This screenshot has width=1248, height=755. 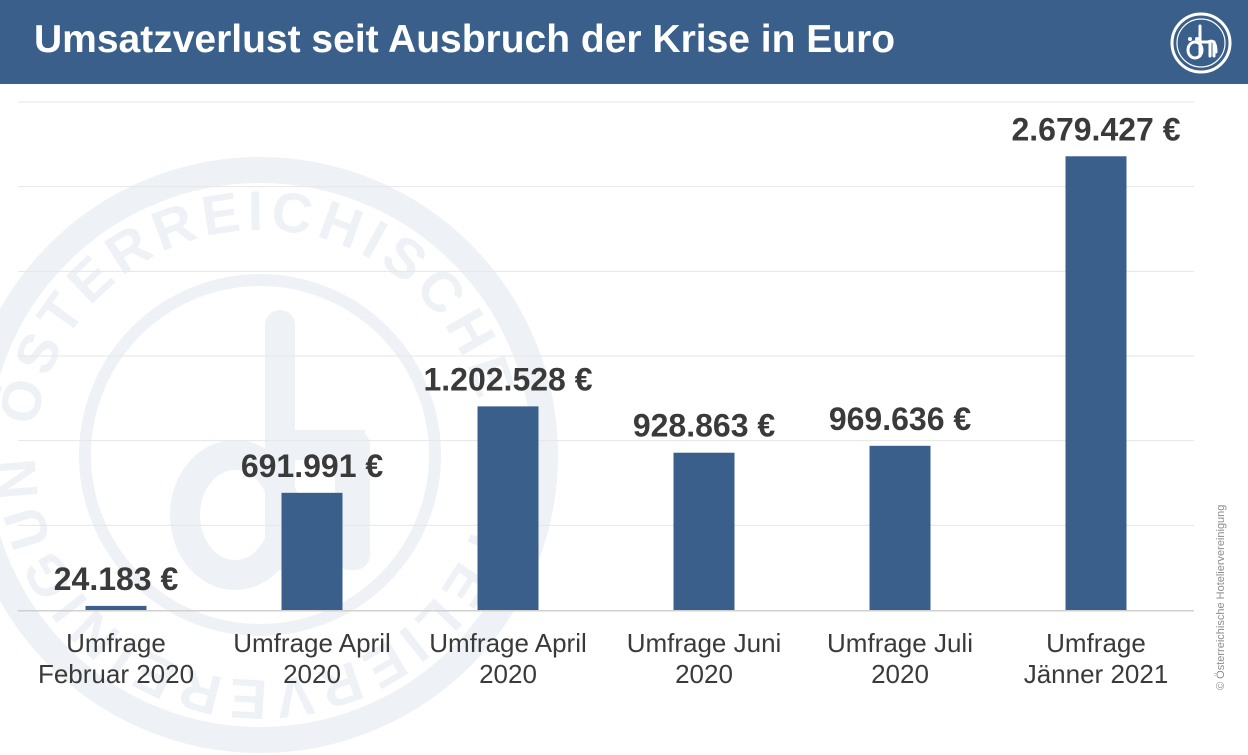 What do you see at coordinates (507, 379) in the screenshot?
I see `value-label: 1.202.528 €` at bounding box center [507, 379].